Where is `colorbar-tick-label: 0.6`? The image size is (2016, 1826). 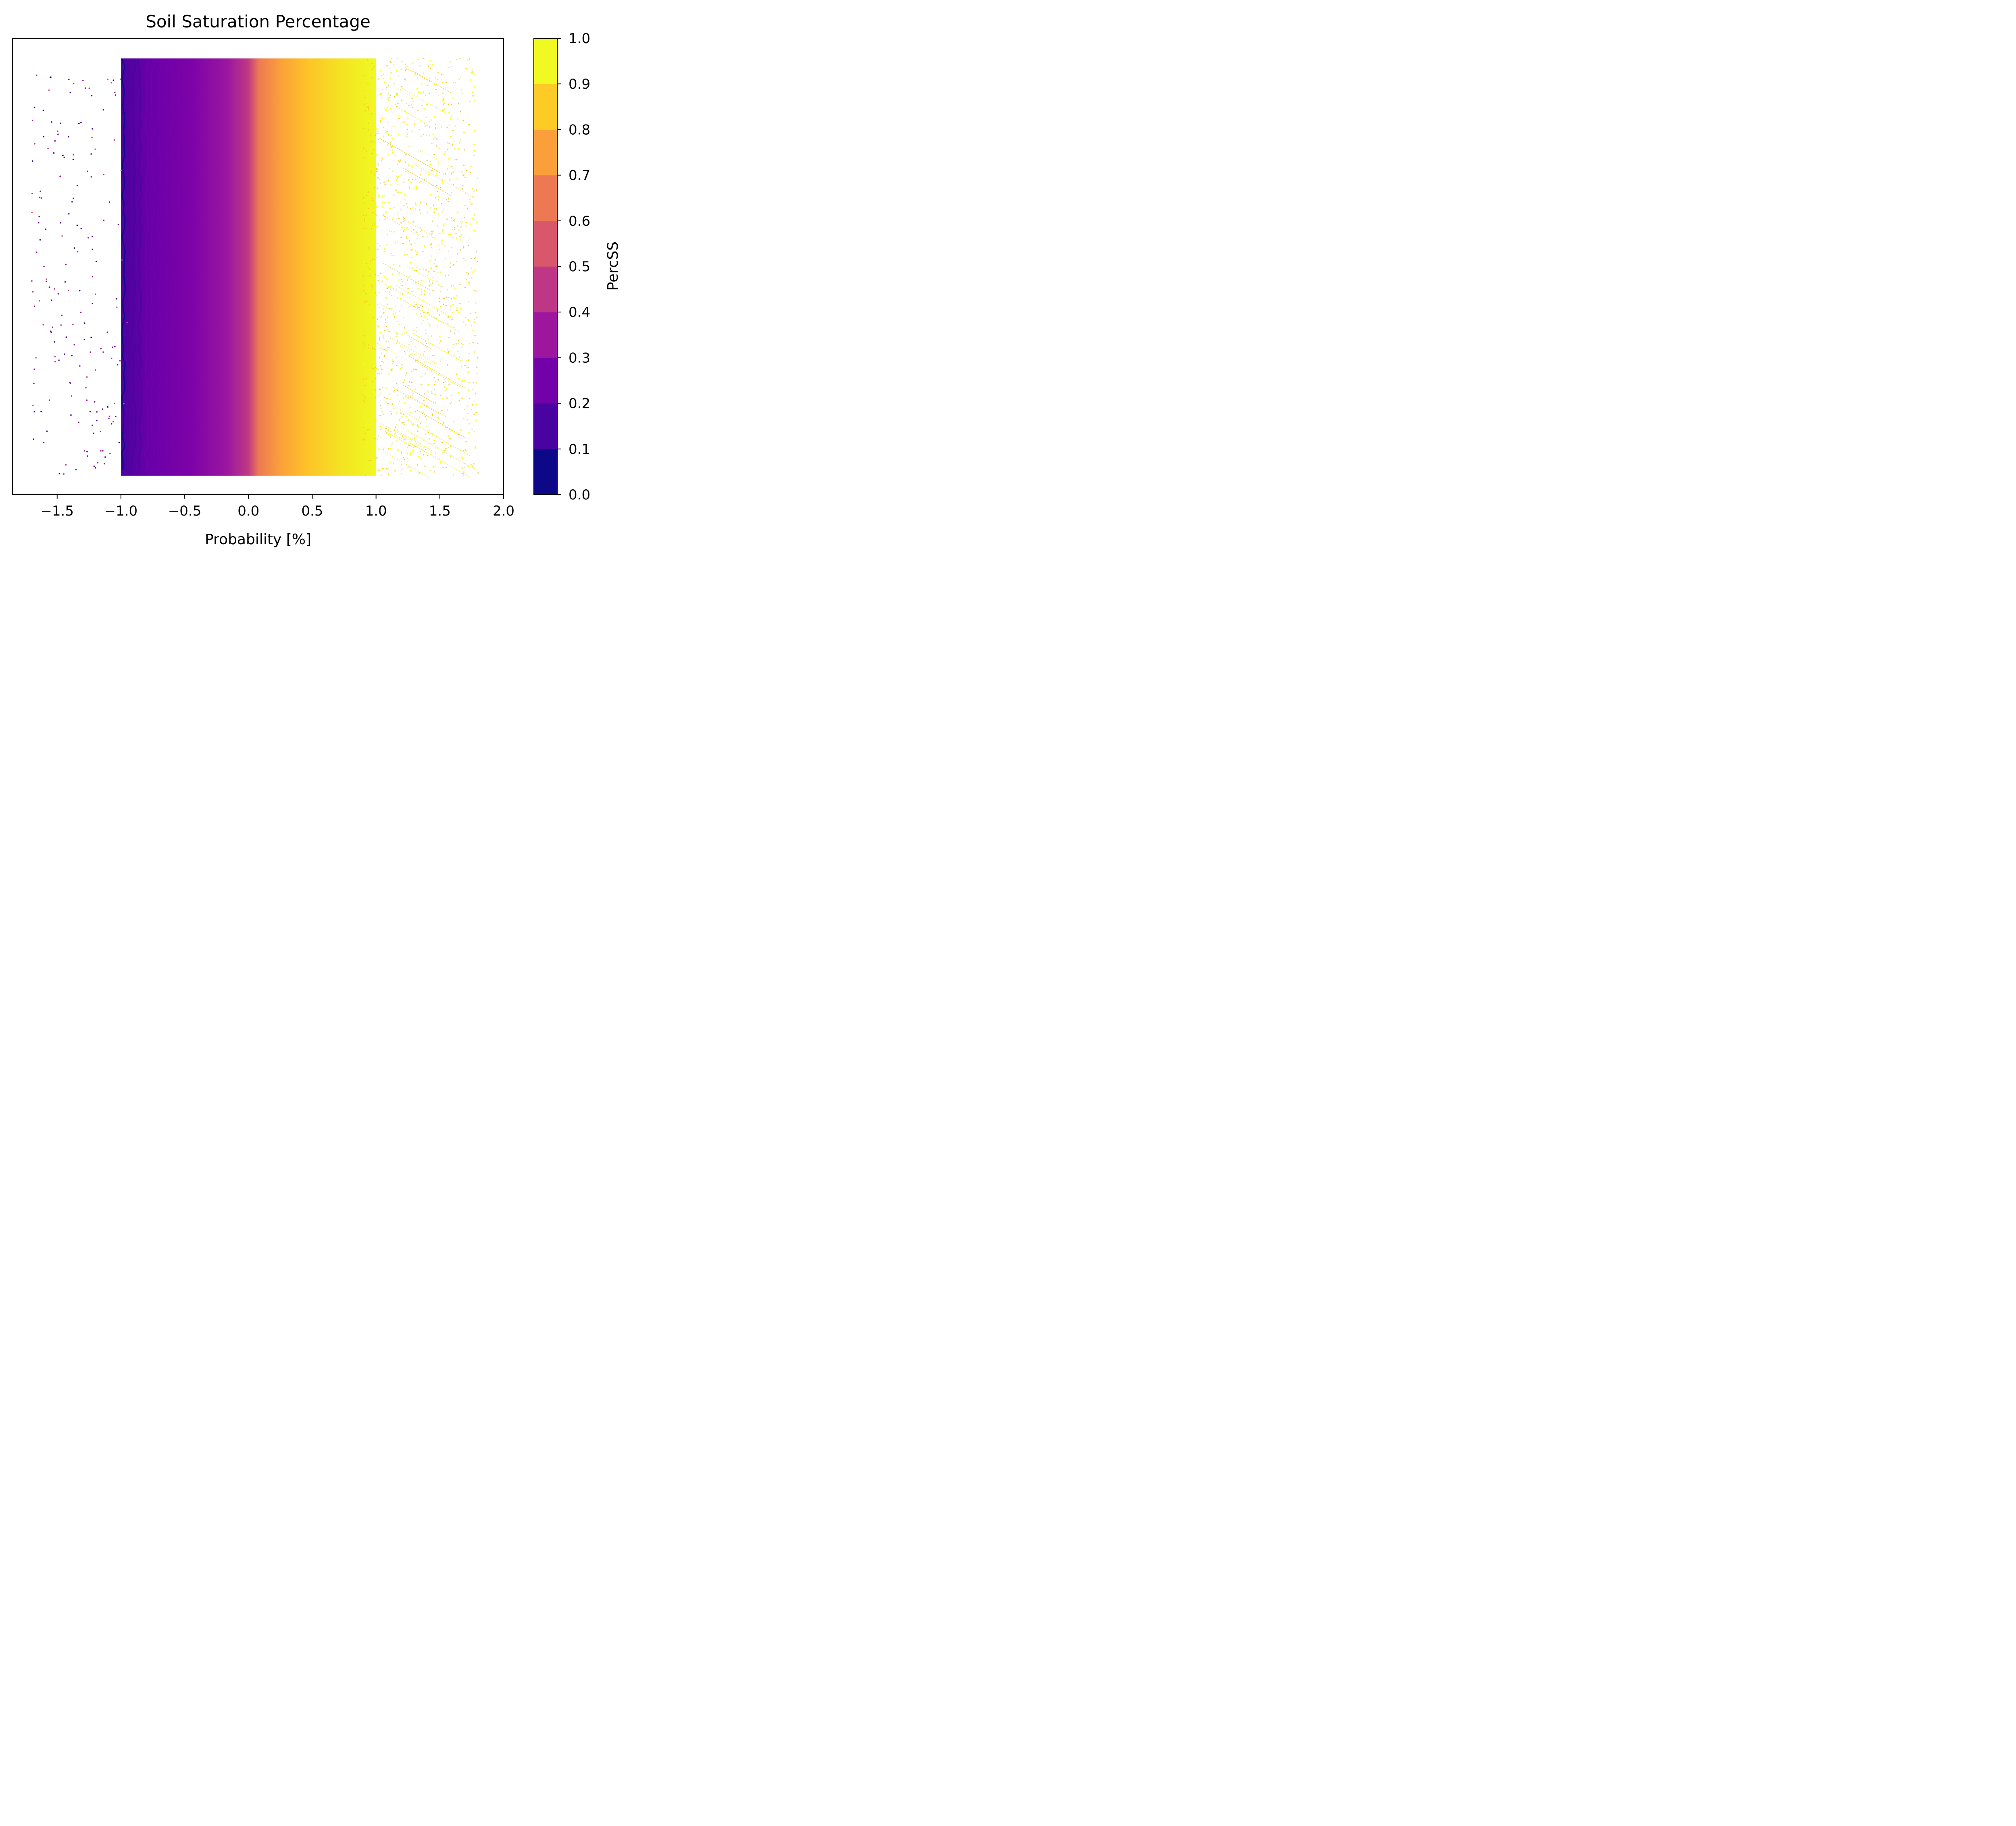
colorbar-tick-label: 0.6 is located at coordinates (579, 221).